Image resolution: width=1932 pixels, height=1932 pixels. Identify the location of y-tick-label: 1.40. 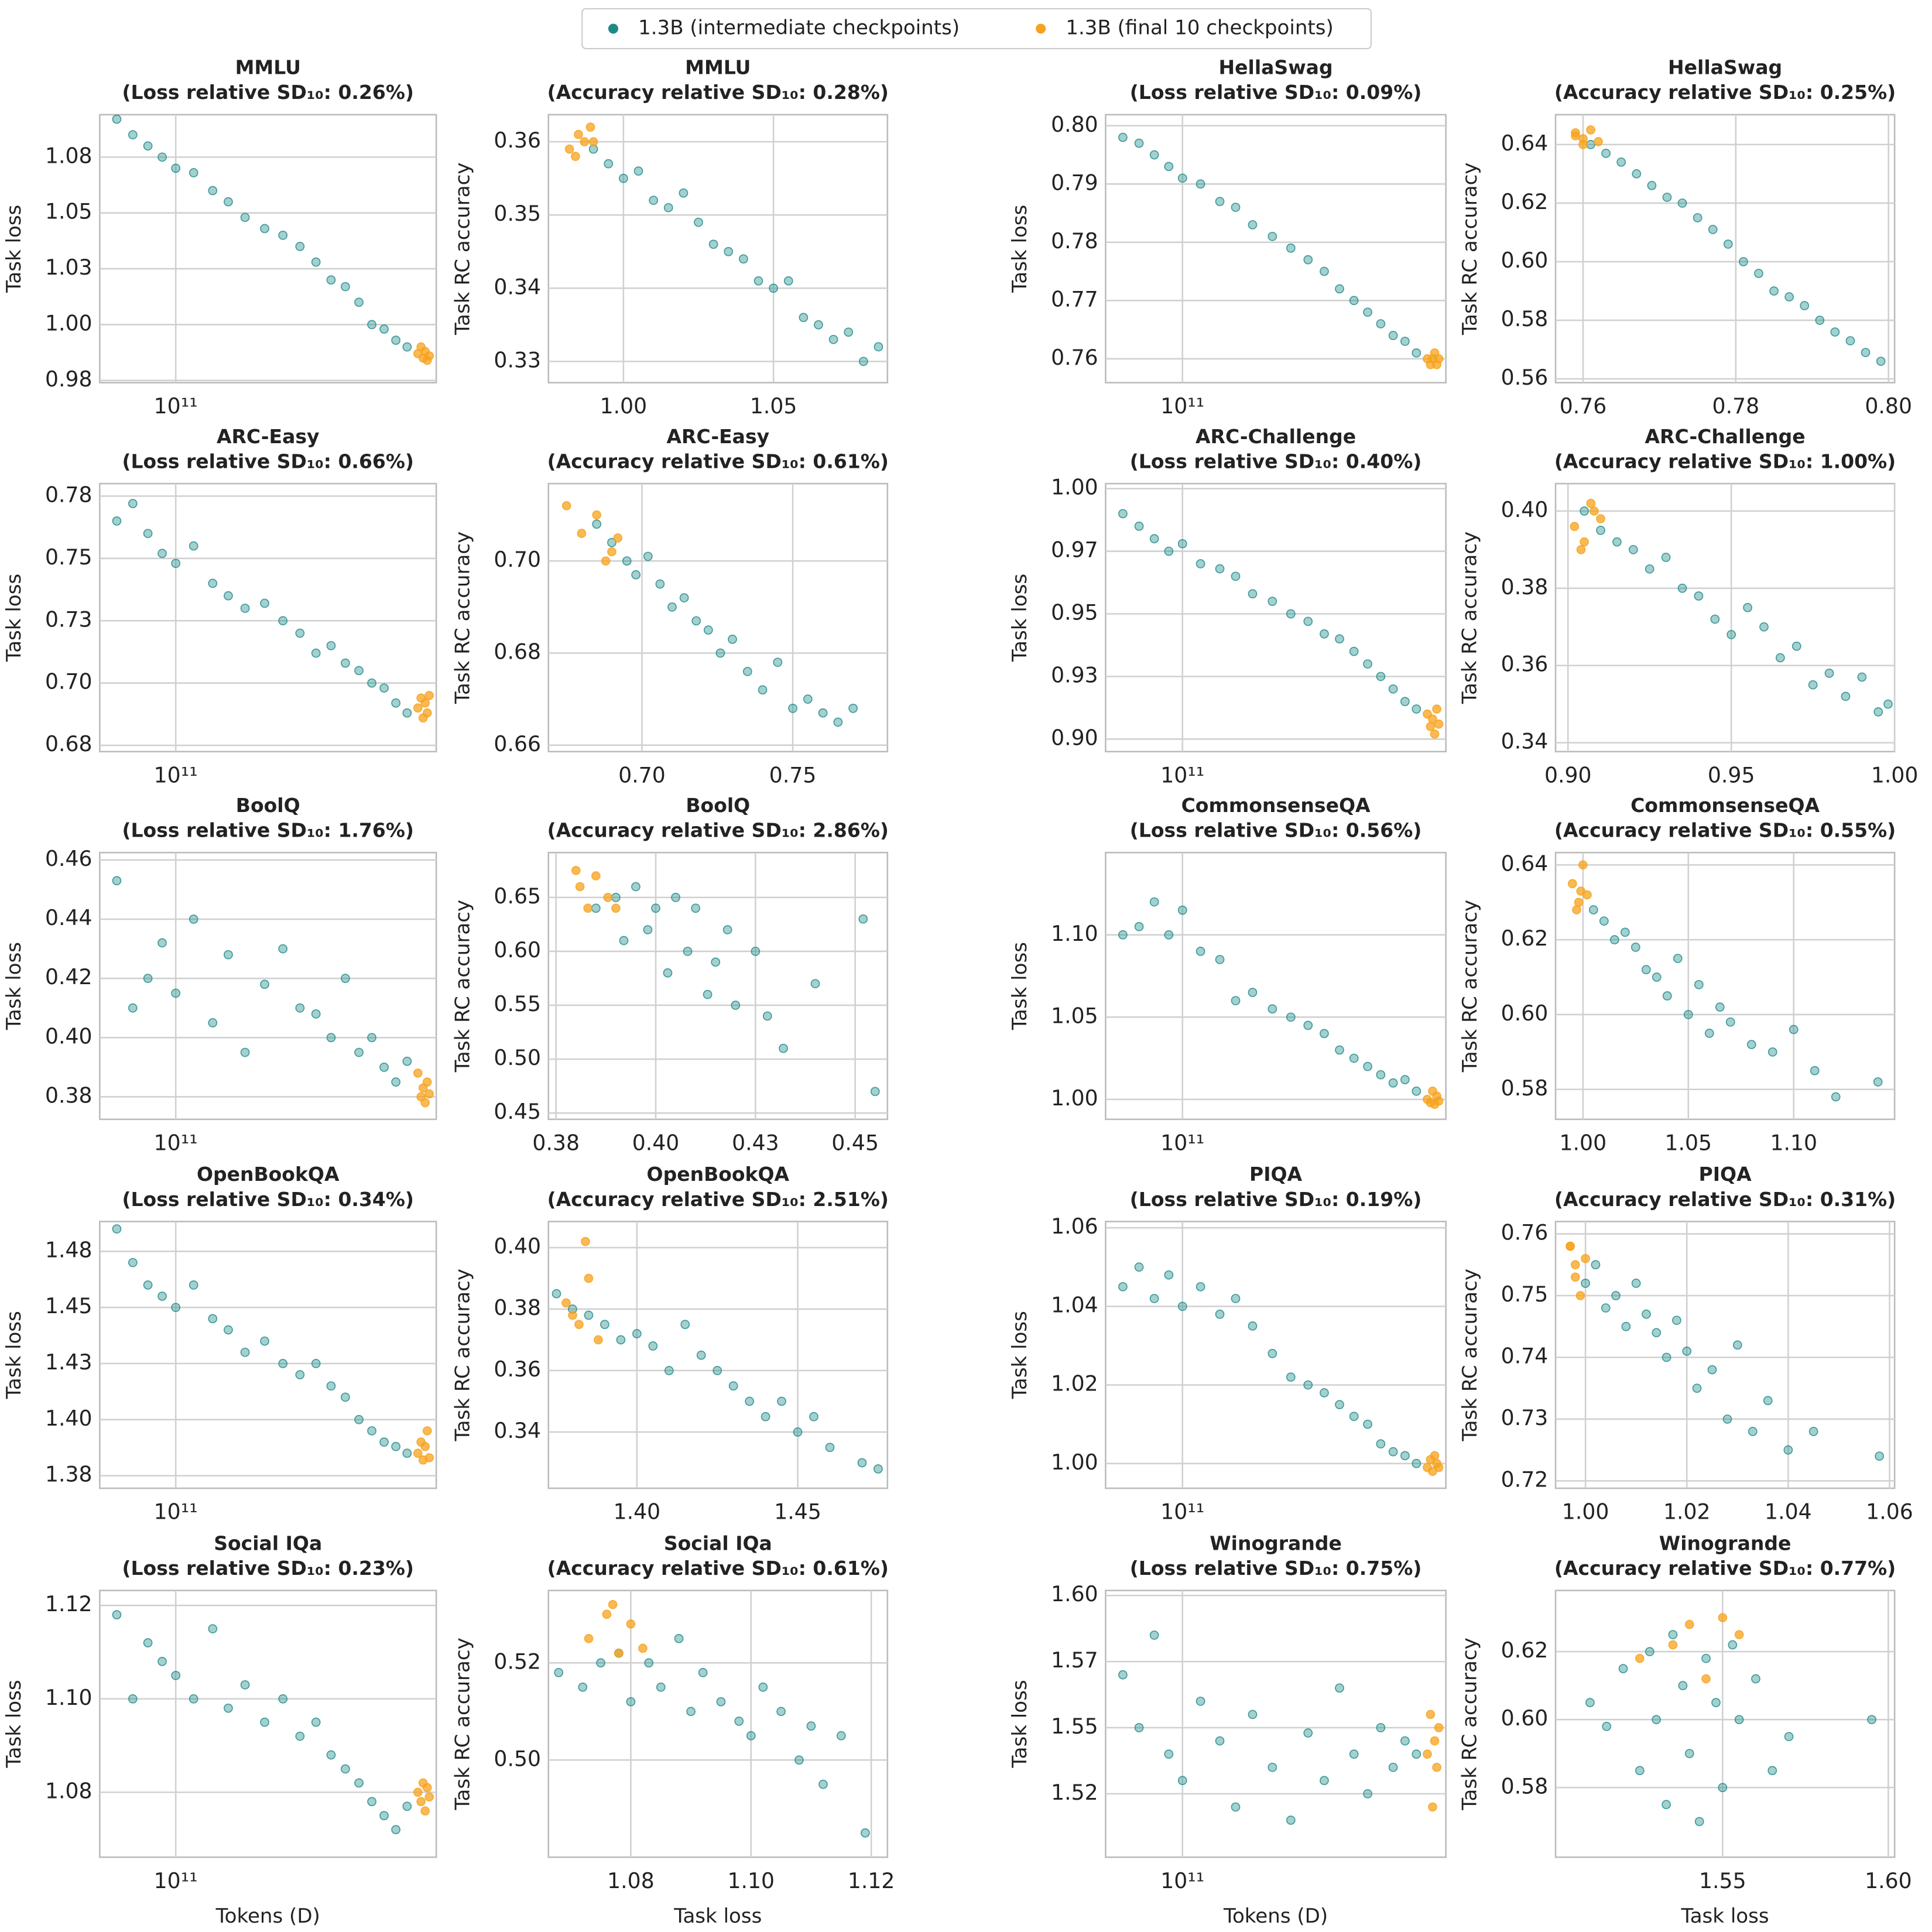
(69, 1418).